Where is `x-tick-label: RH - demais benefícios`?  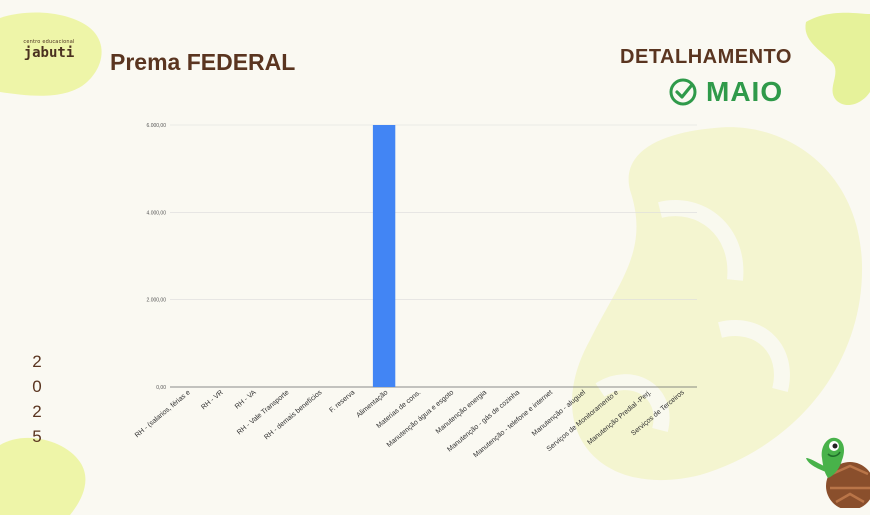
x-tick-label: RH - demais benefícios is located at coordinates (293, 415).